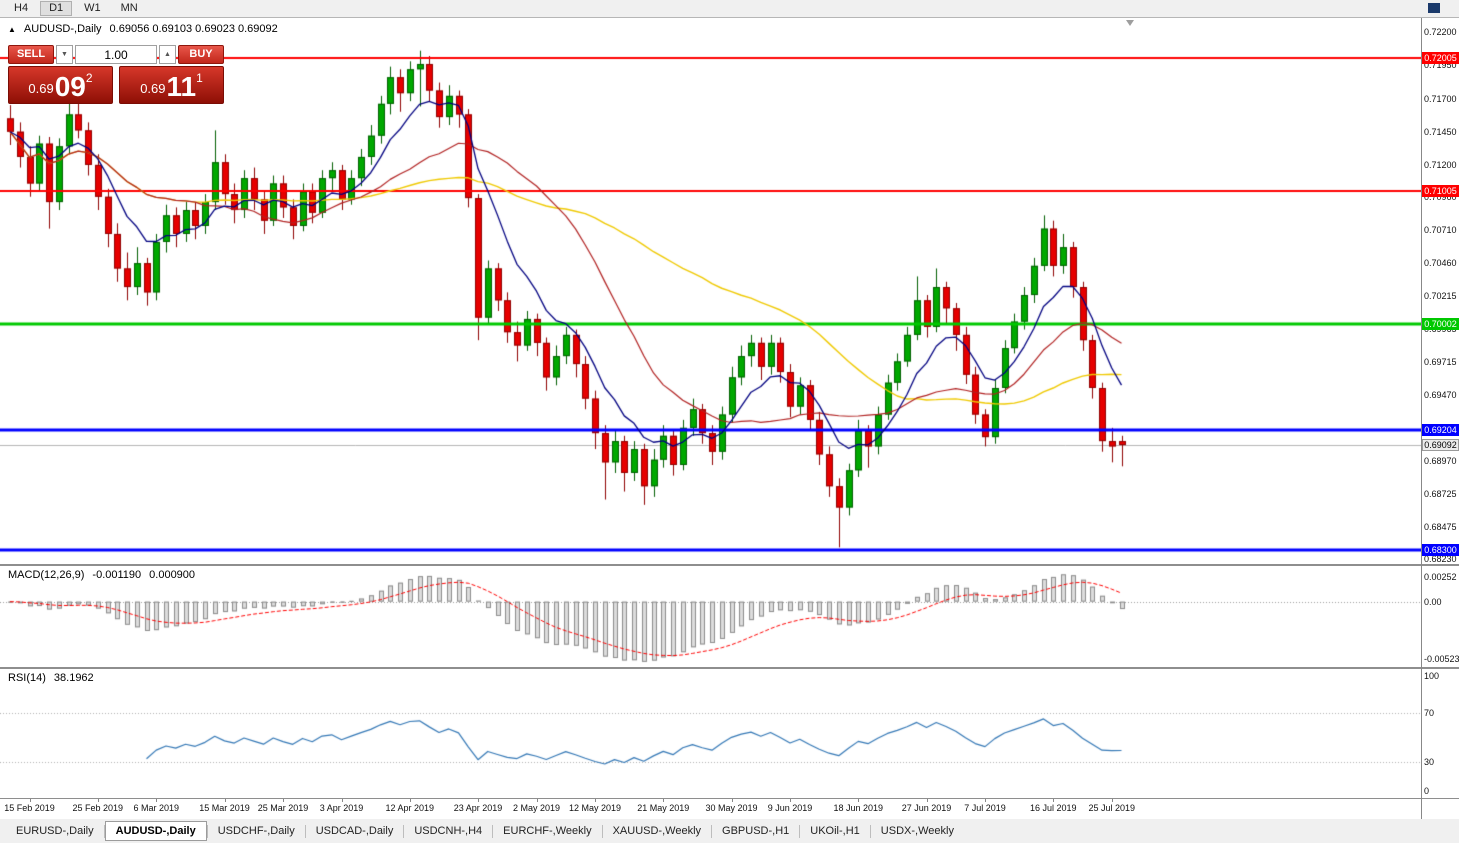 This screenshot has height=843, width=1459. I want to click on symbol-triangle-icon: ▲, so click(12, 29).